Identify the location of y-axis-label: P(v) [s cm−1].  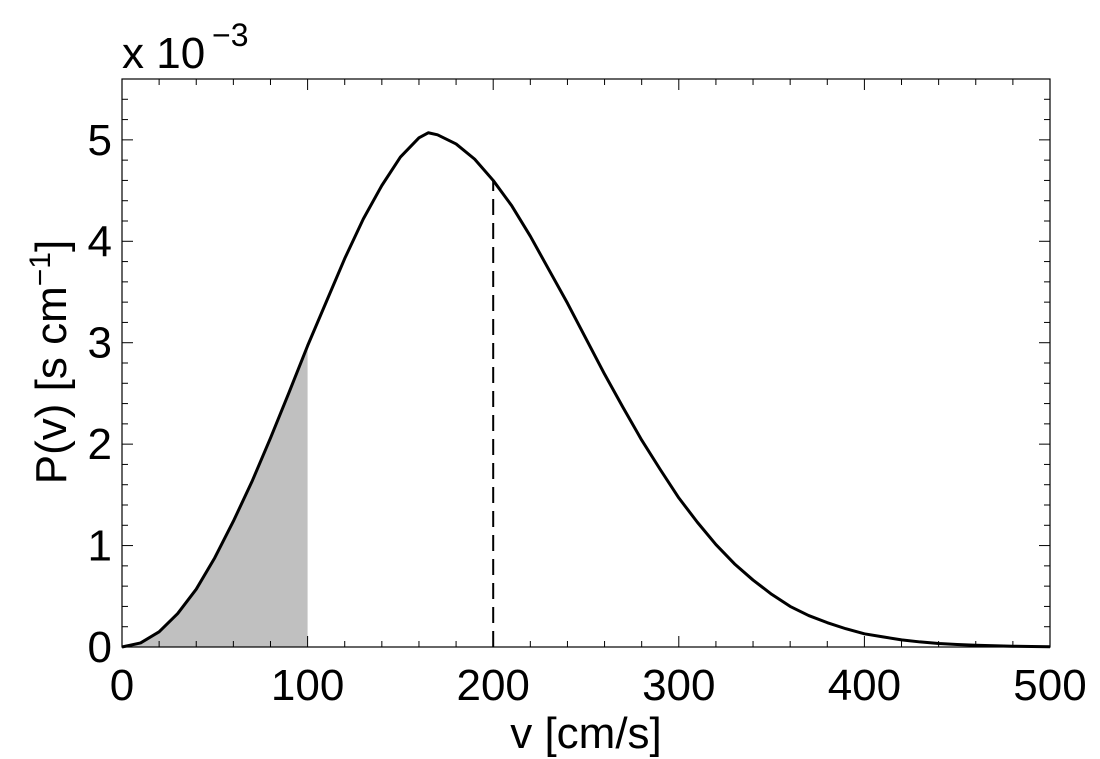
(50, 362).